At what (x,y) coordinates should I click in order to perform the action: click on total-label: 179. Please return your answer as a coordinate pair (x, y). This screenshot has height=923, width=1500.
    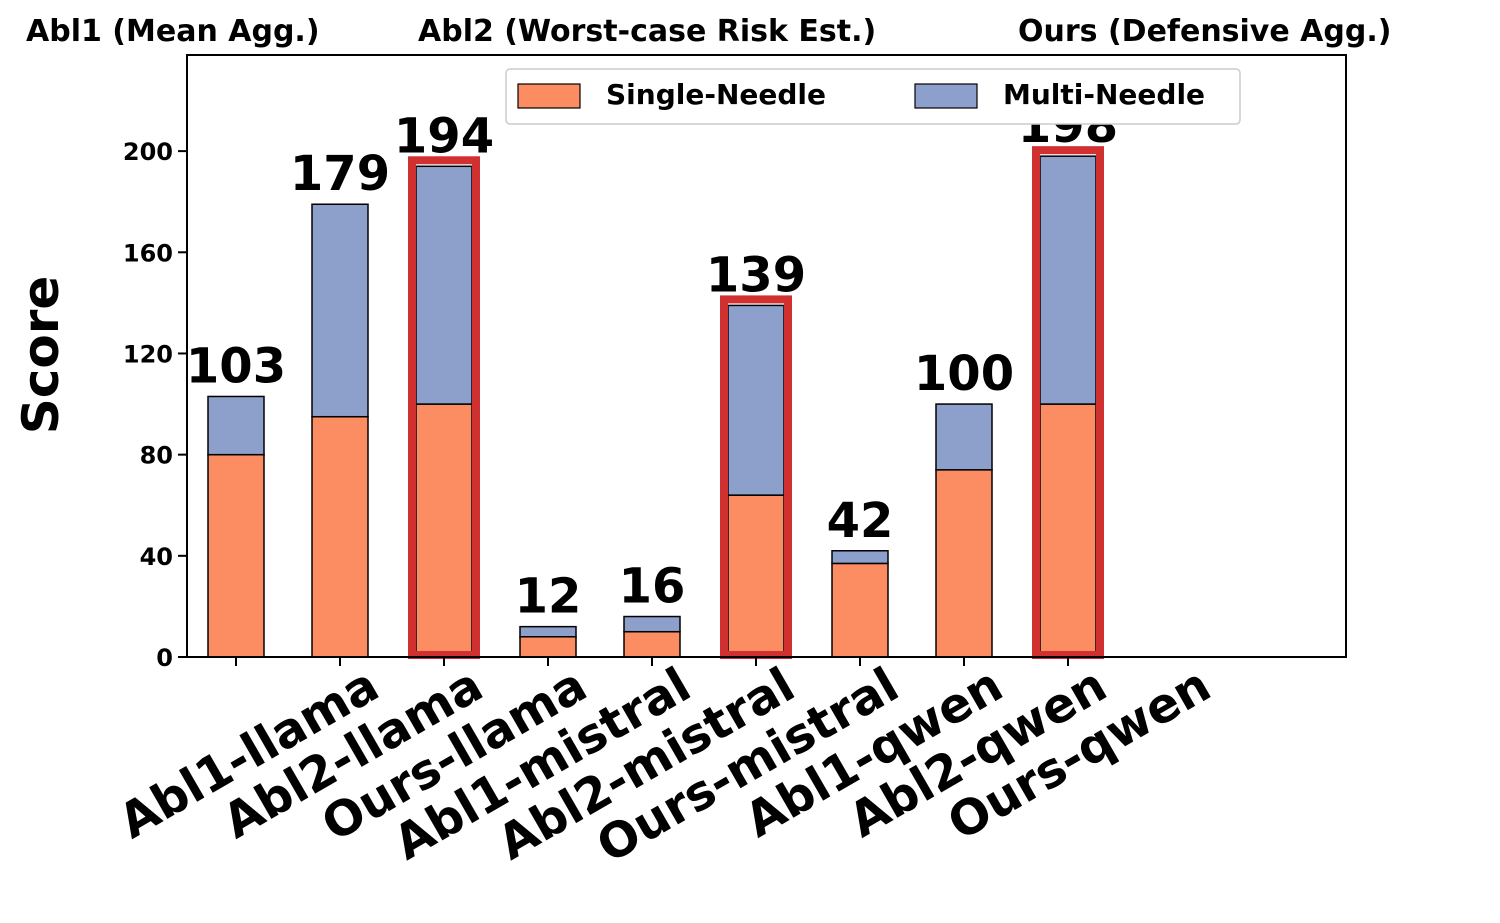
    Looking at the image, I should click on (340, 174).